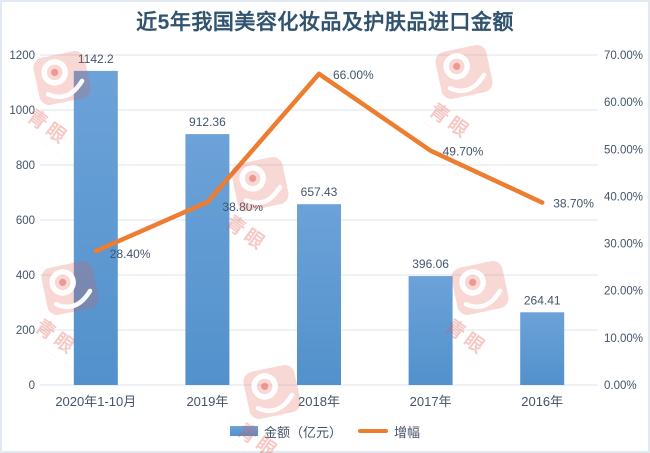  I want to click on y-axis-left-tick: 1000, so click(22, 111).